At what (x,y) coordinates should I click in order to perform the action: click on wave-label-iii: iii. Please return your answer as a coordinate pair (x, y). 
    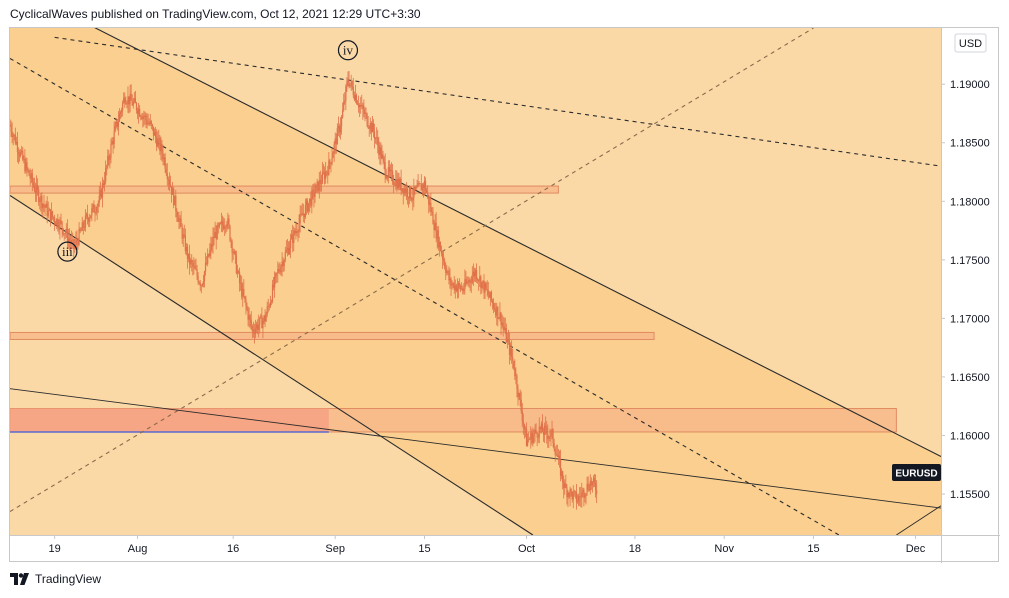
    Looking at the image, I should click on (67, 251).